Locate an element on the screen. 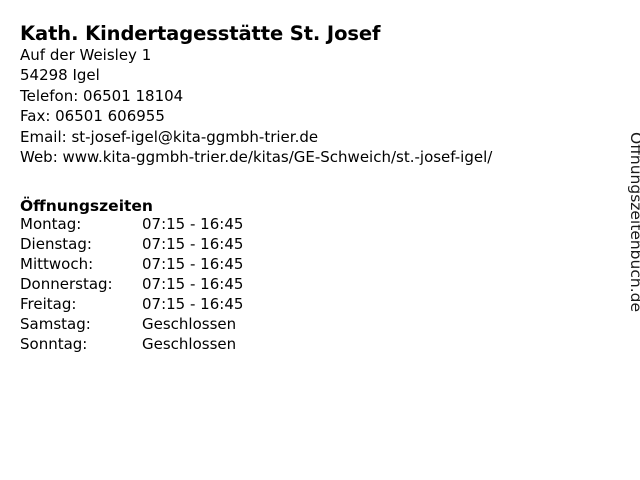 Image resolution: width=640 pixels, height=480 pixels. fax-line: Fax: 06501 606955 is located at coordinates (92, 116).